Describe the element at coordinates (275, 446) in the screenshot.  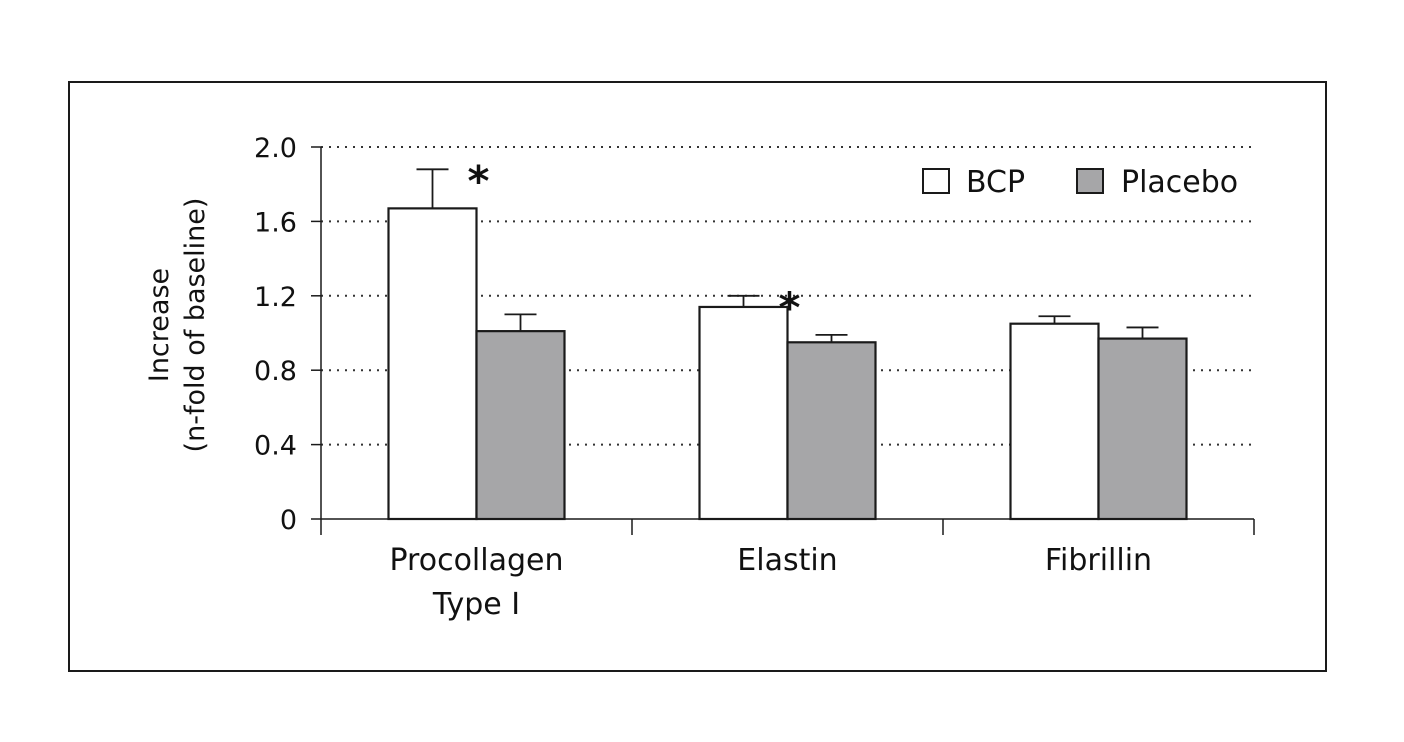
I see `y-tick-label: 0.4` at that location.